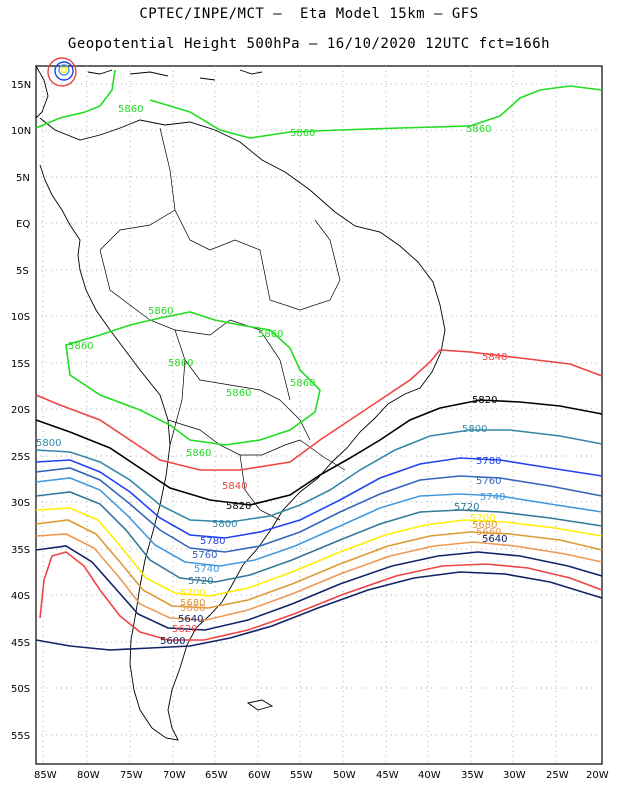 The image size is (618, 800). Describe the element at coordinates (20, 457) in the screenshot. I see `lat-label: 25S` at that location.